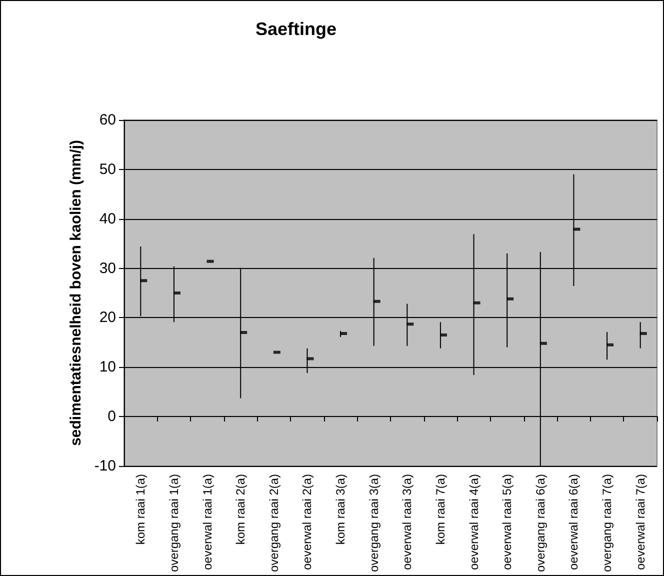 The image size is (664, 576). I want to click on x-tick-label: kom raai 7(a), so click(440, 509).